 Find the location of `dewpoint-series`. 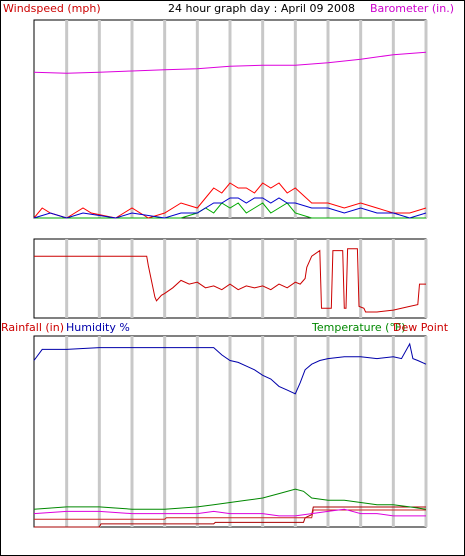

dewpoint-series is located at coordinates (229, 512).